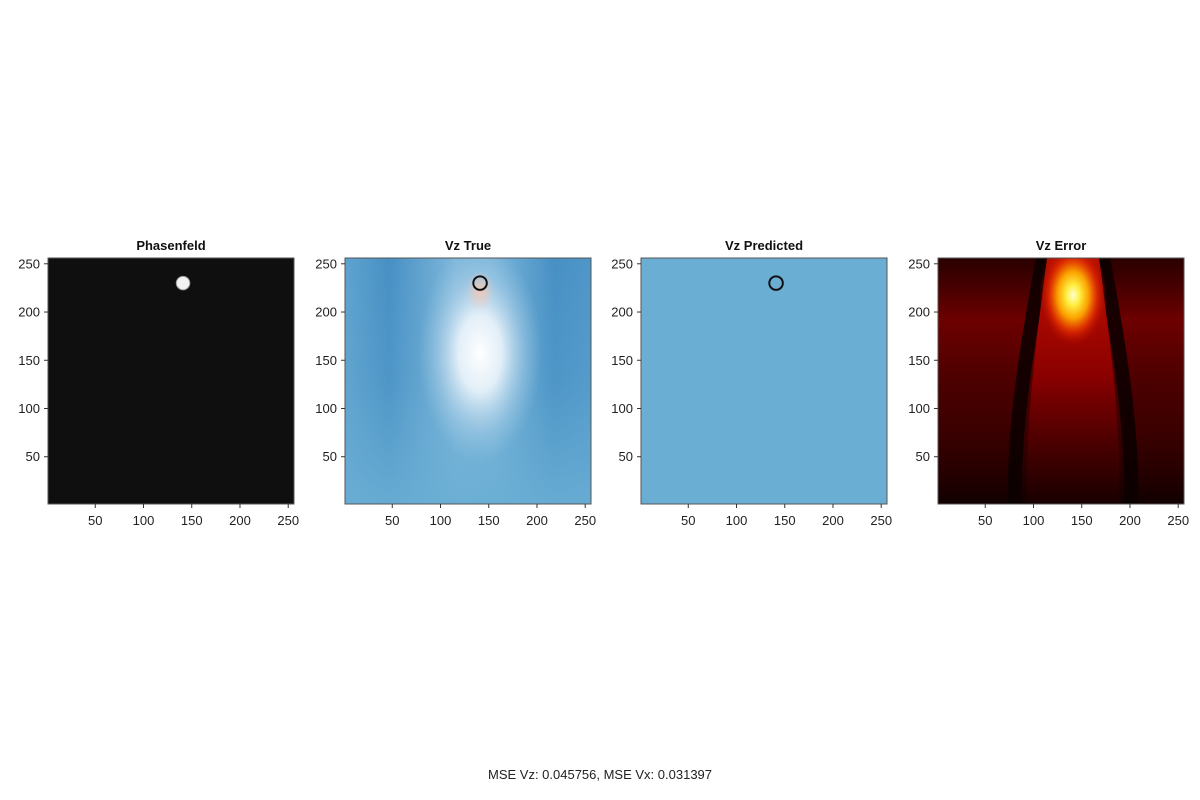 This screenshot has width=1200, height=800. I want to click on phase-inclusion, so click(183, 283).